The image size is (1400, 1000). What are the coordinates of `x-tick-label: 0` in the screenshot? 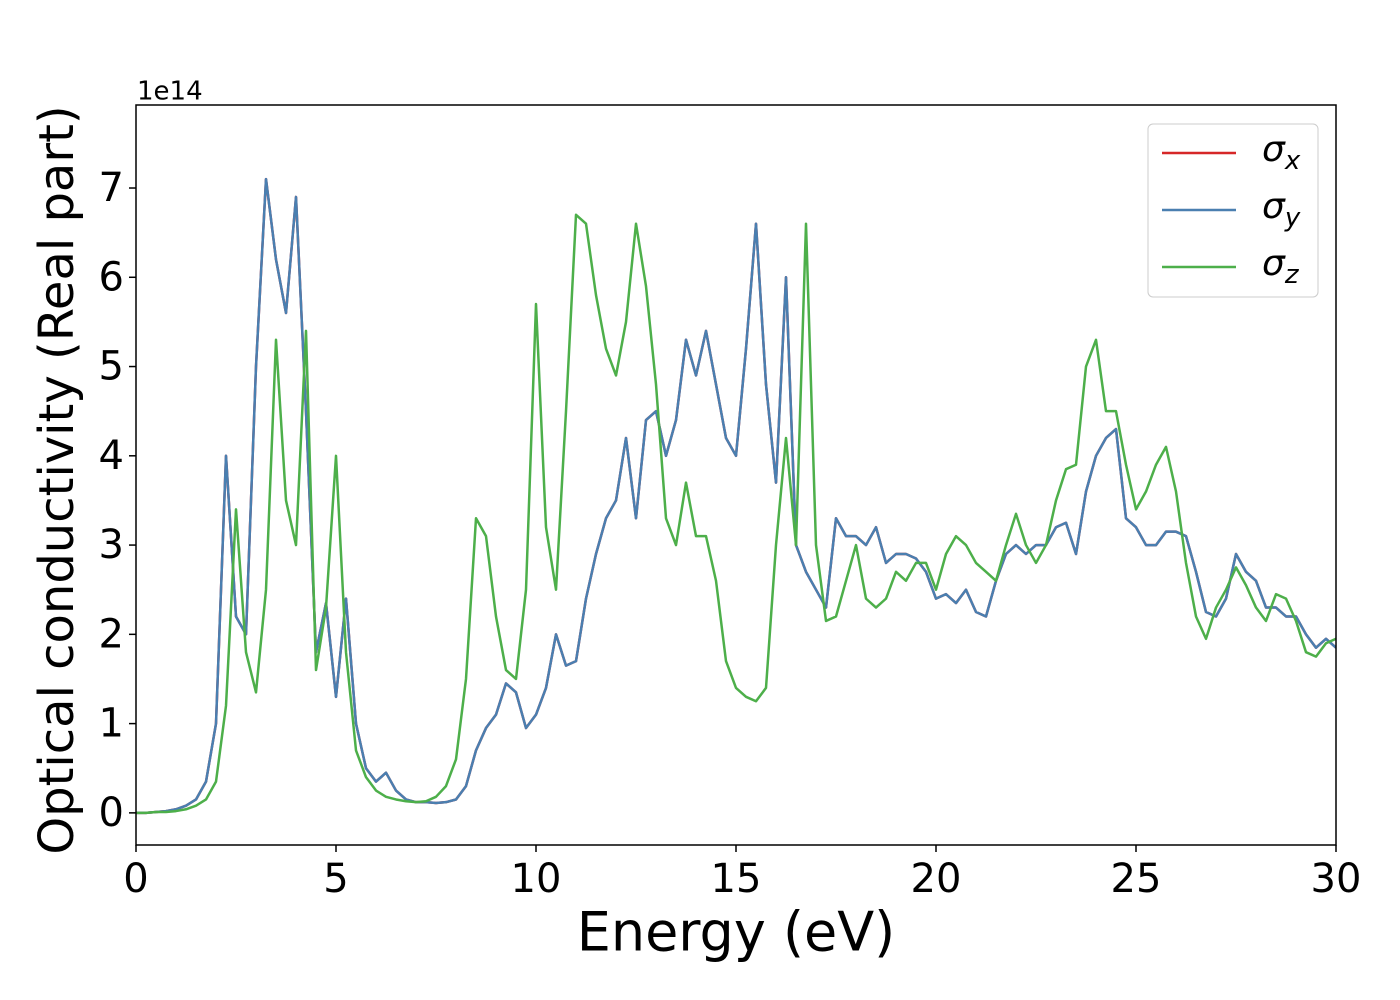 It's located at (135, 879).